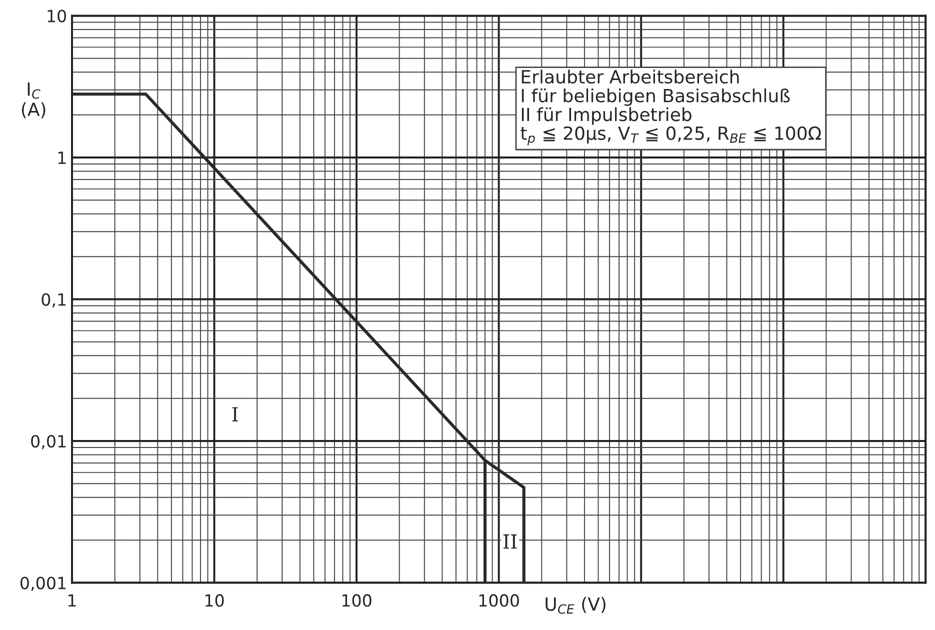  I want to click on x-tick-label: 100, so click(357, 600).